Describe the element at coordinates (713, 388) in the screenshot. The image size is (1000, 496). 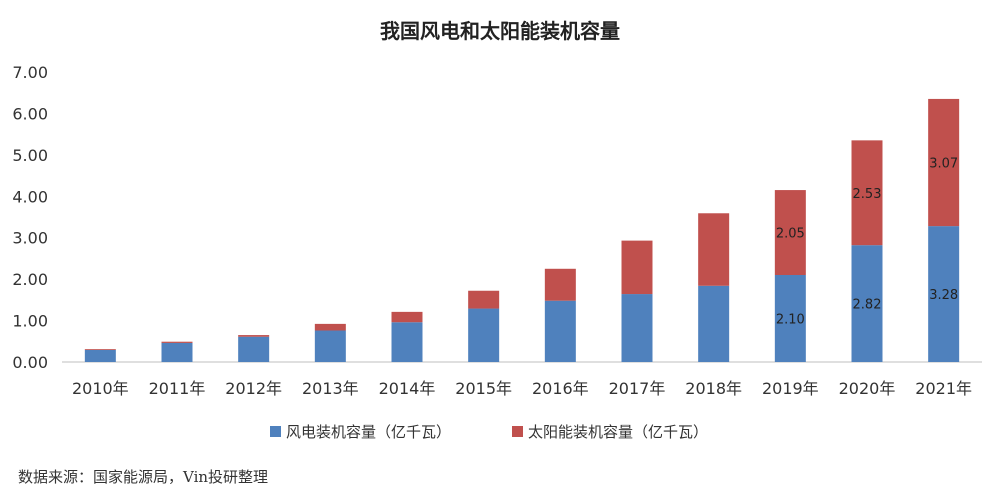
I see `x-tick-label: 2018年` at that location.